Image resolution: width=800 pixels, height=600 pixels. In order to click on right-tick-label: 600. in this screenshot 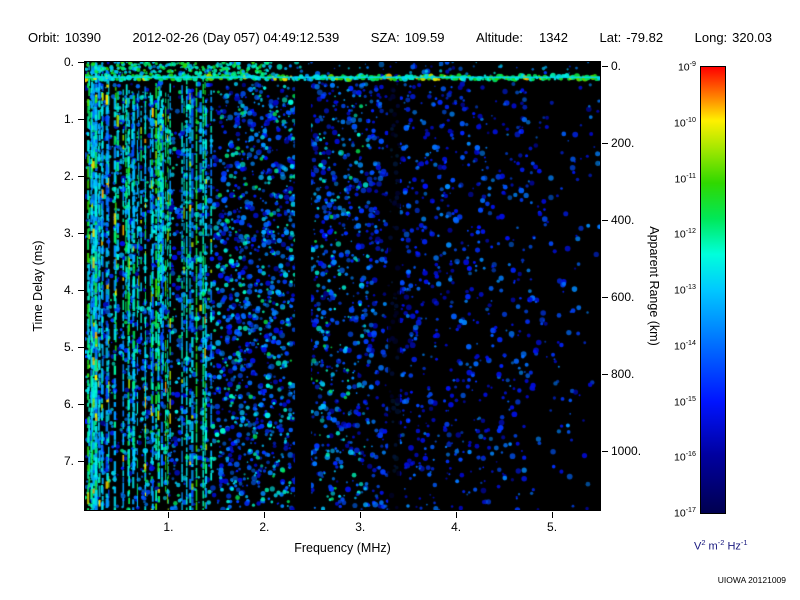, I will do `click(623, 297)`.